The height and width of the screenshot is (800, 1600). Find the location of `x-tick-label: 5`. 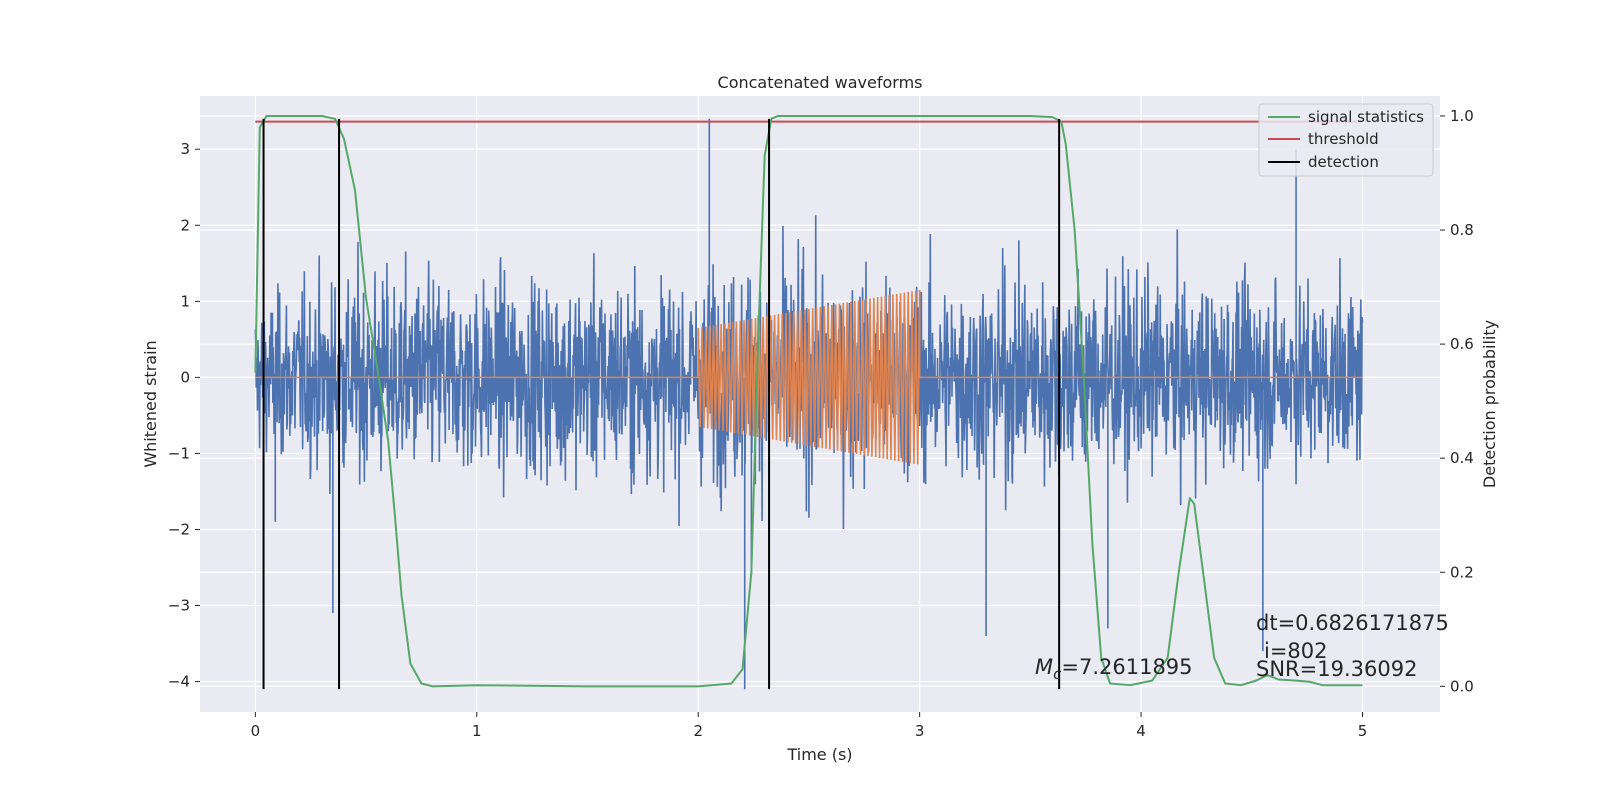

x-tick-label: 5 is located at coordinates (1363, 731).